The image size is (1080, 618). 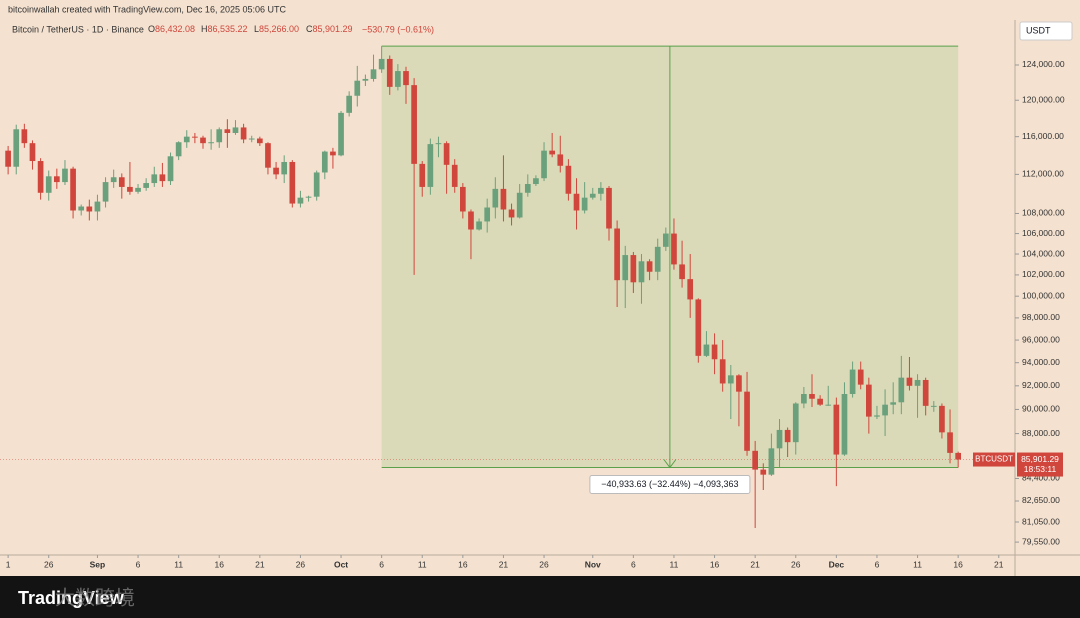 I want to click on ohlc-close: C85,901.29, so click(x=329, y=29).